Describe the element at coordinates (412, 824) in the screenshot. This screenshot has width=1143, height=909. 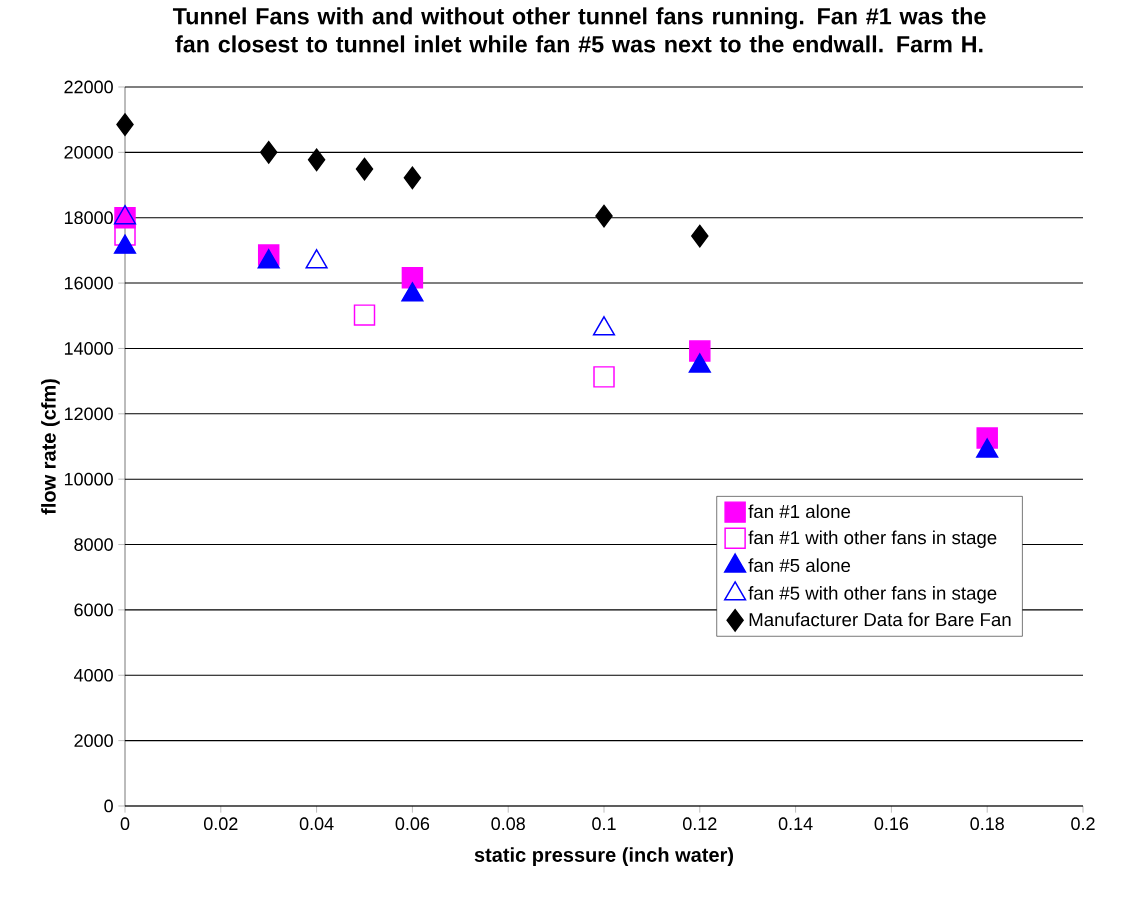
I see `x-tick-label: 0.06` at that location.